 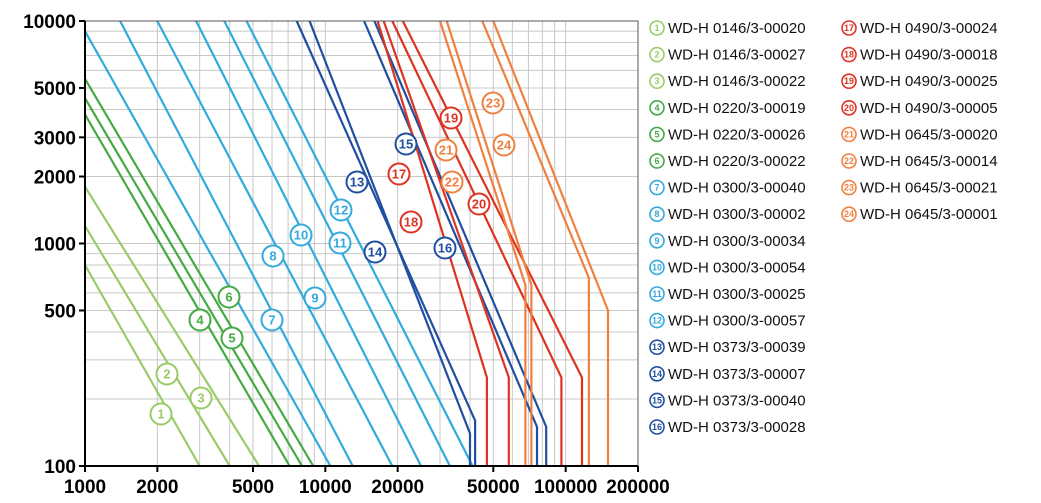 I want to click on legend-swatch-number: 19, so click(x=849, y=81).